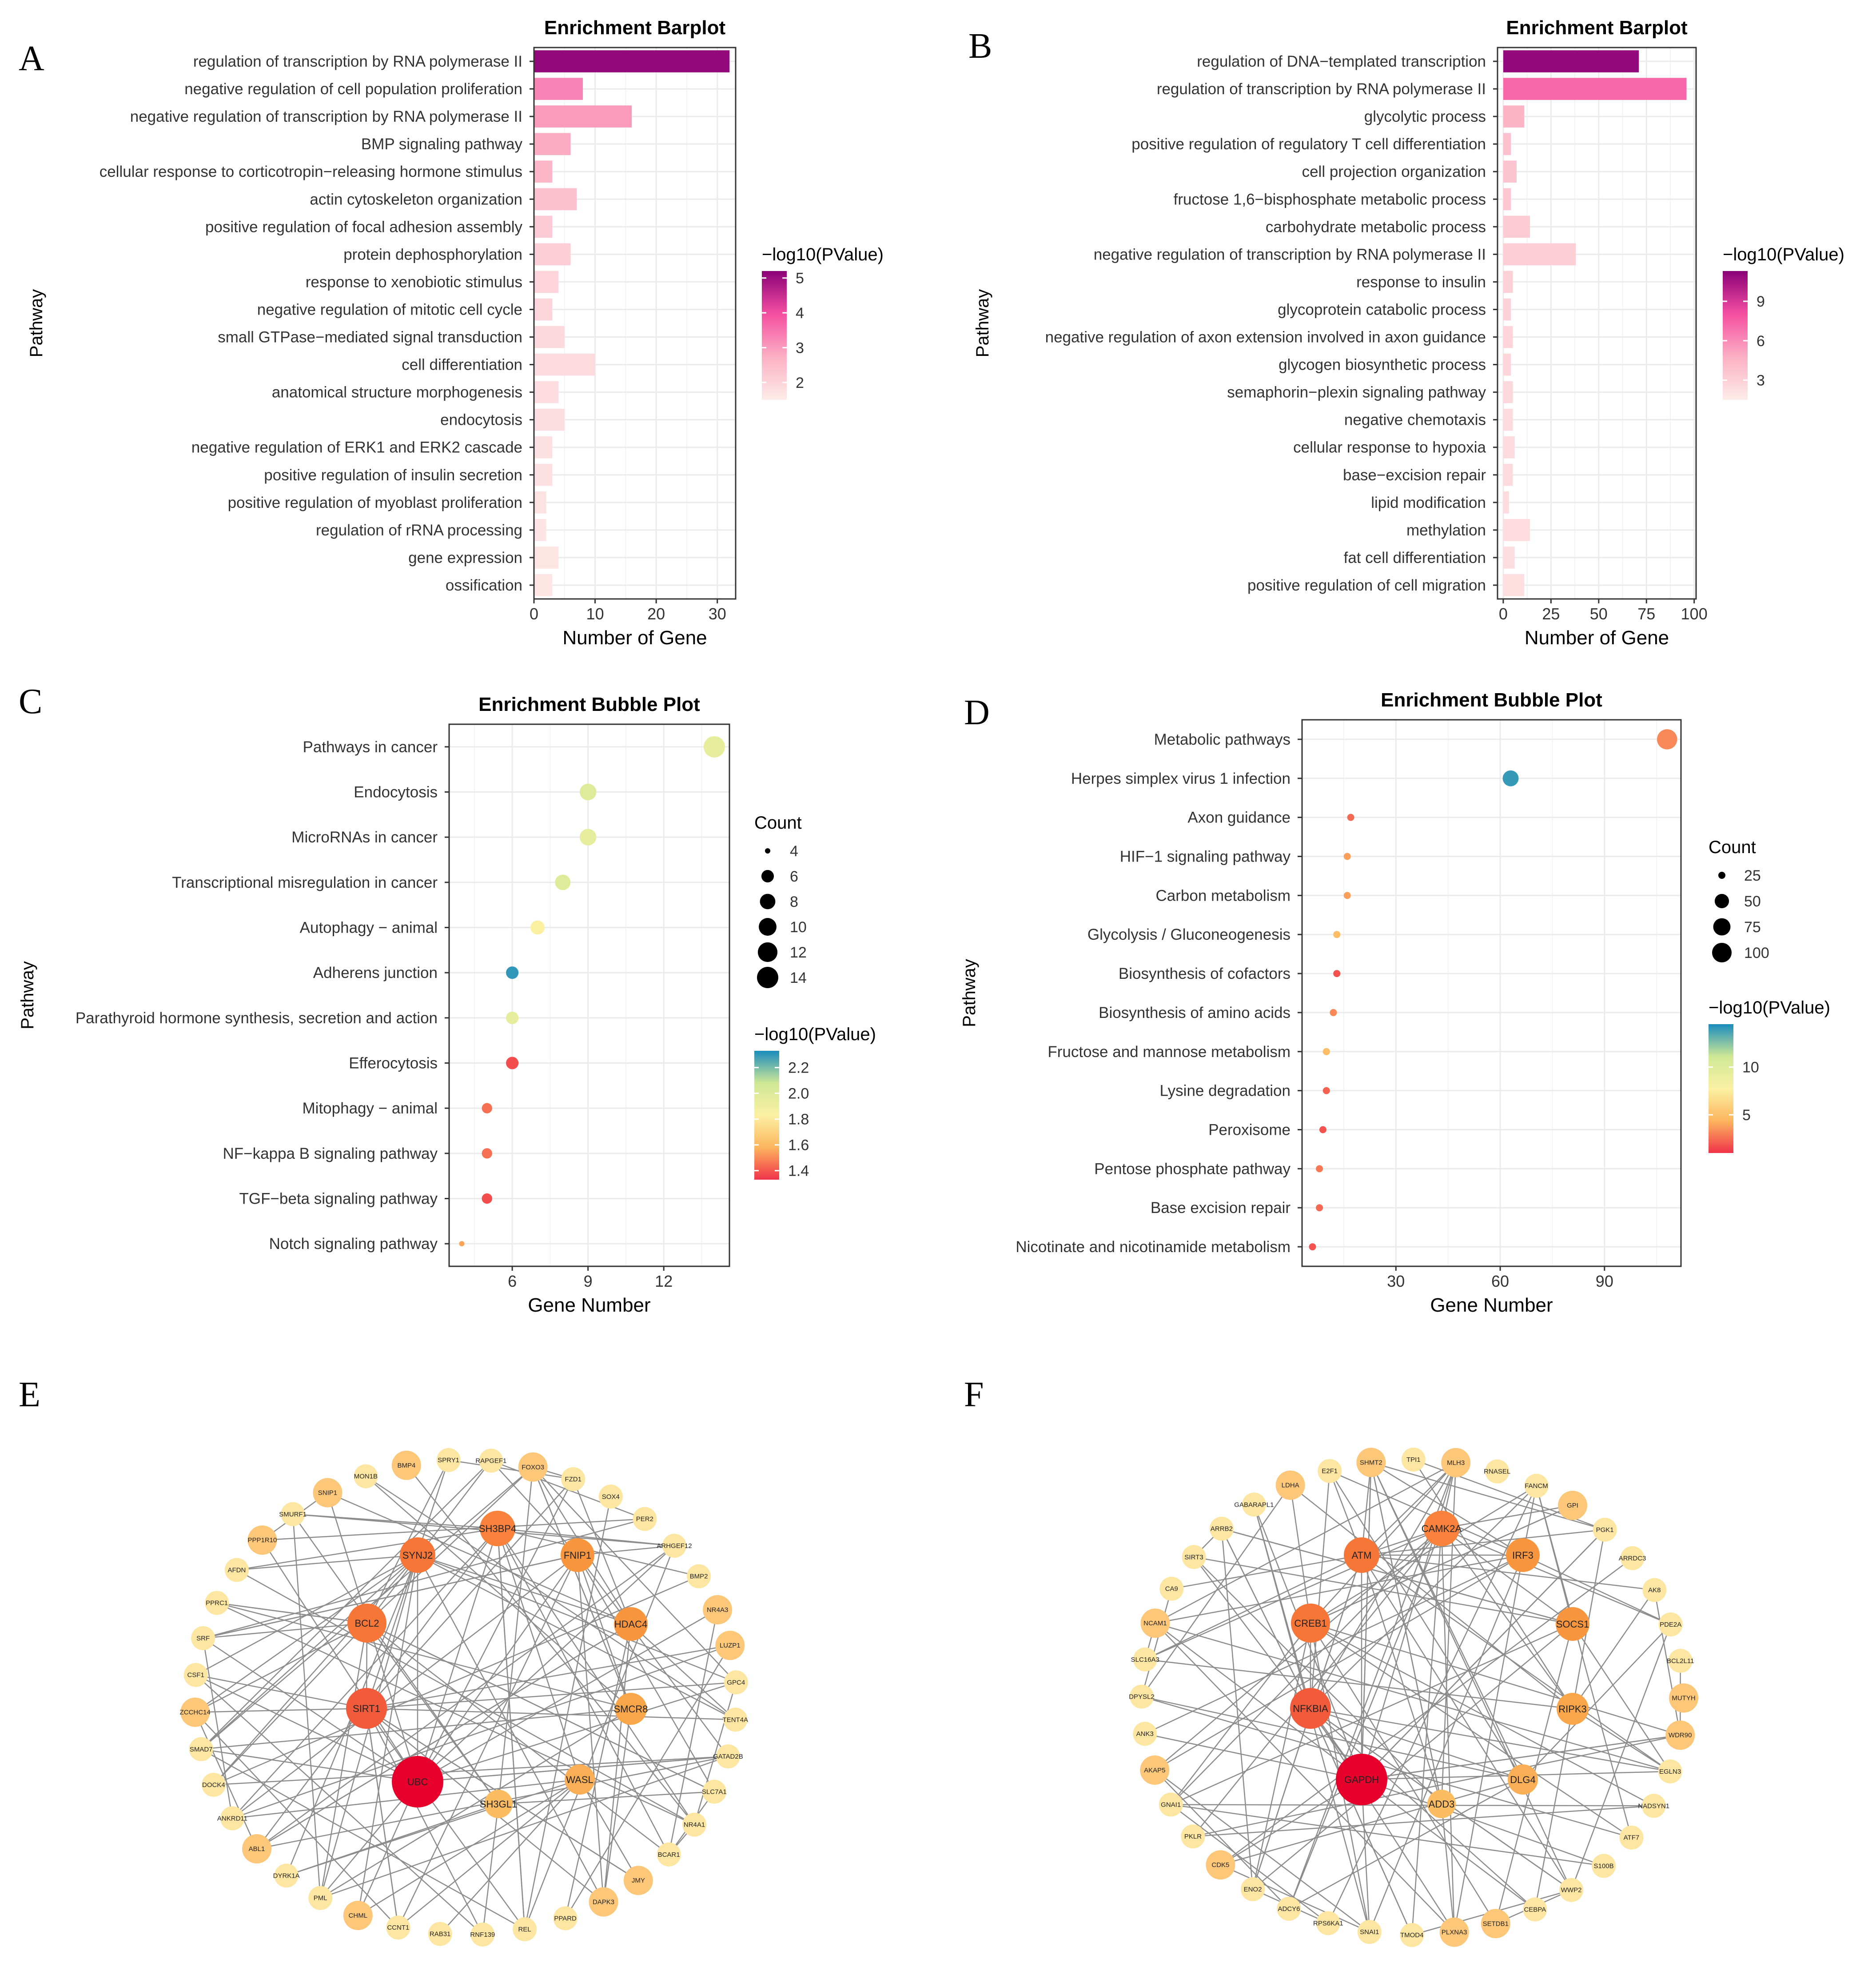 This screenshot has width=1876, height=1963. What do you see at coordinates (1396, 1281) in the screenshot?
I see `x-tick-label: 30` at bounding box center [1396, 1281].